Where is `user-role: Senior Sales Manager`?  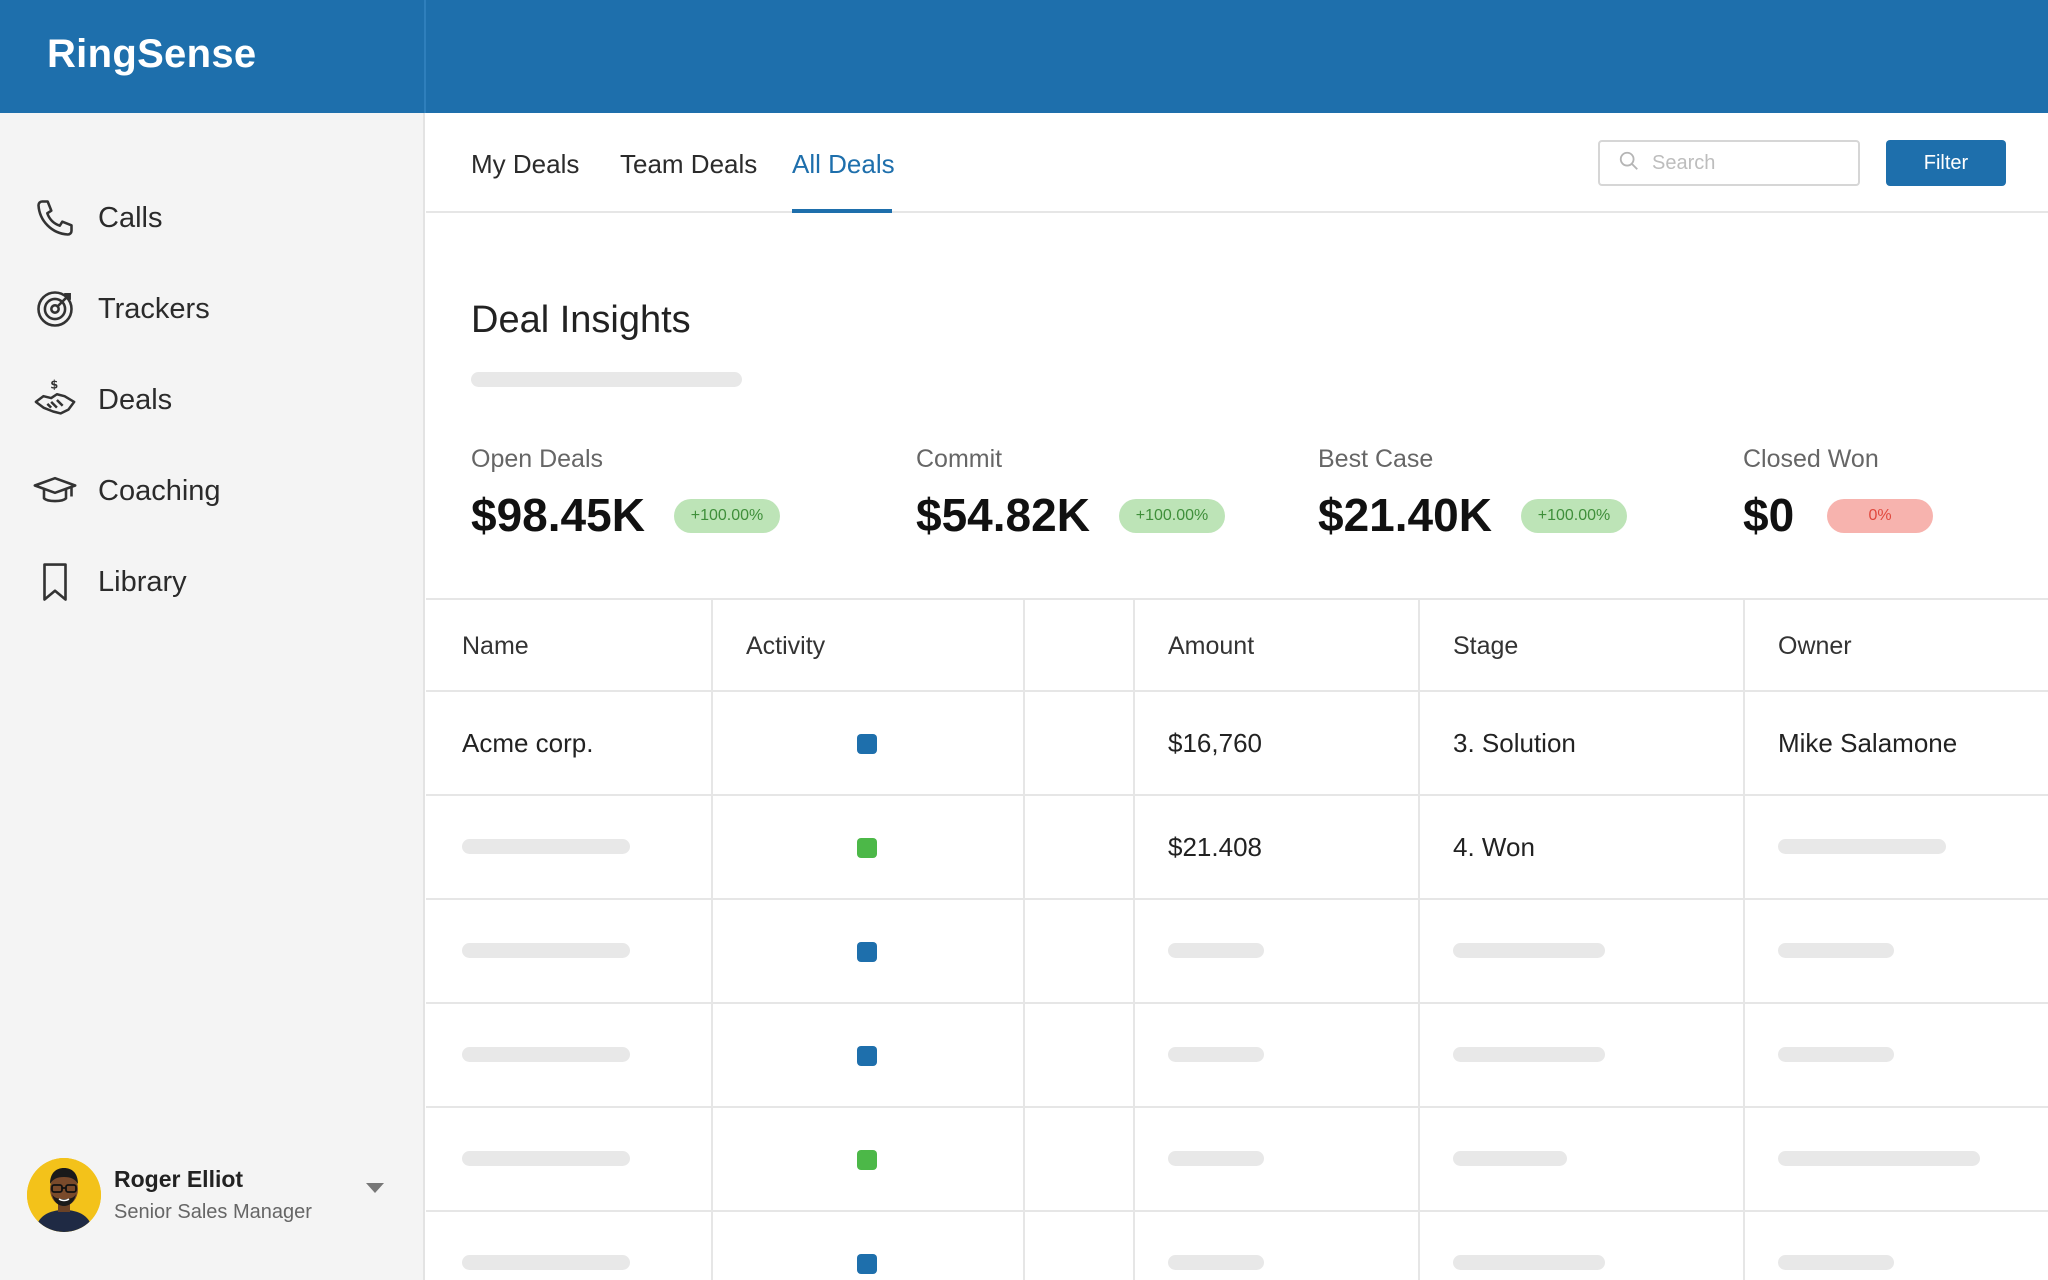 user-role: Senior Sales Manager is located at coordinates (213, 1212).